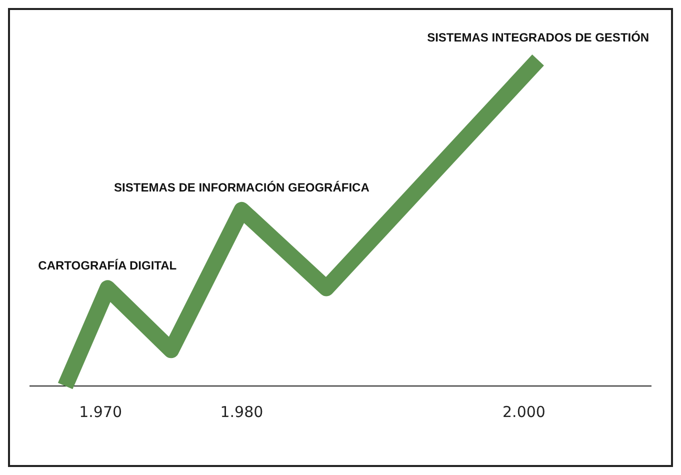 This screenshot has height=475, width=681. What do you see at coordinates (242, 411) in the screenshot?
I see `x-tick-label: 1.980` at bounding box center [242, 411].